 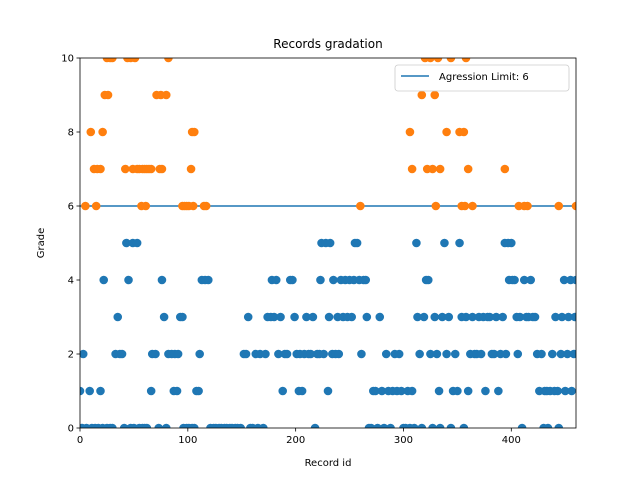 What do you see at coordinates (511, 440) in the screenshot?
I see `x-tick-label: 400` at bounding box center [511, 440].